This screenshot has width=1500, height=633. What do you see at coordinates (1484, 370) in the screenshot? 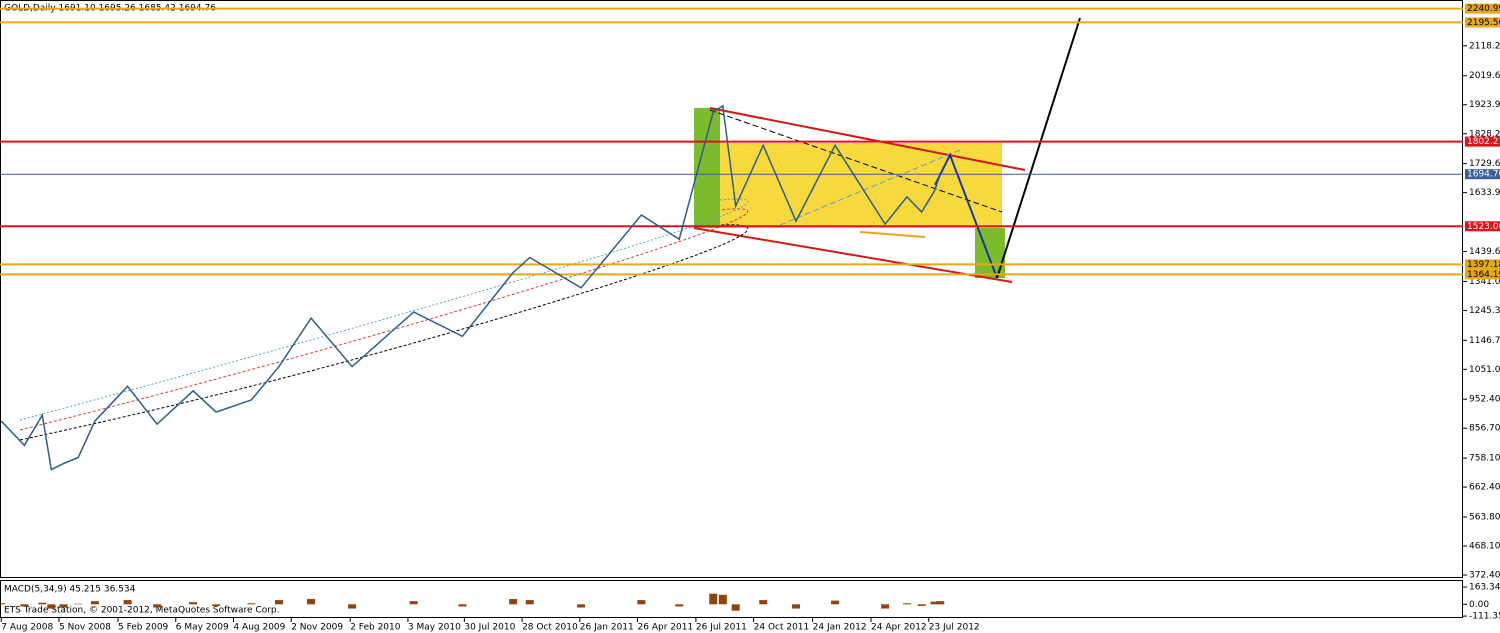
I see `y-tick-label: 1051.00` at bounding box center [1484, 370].